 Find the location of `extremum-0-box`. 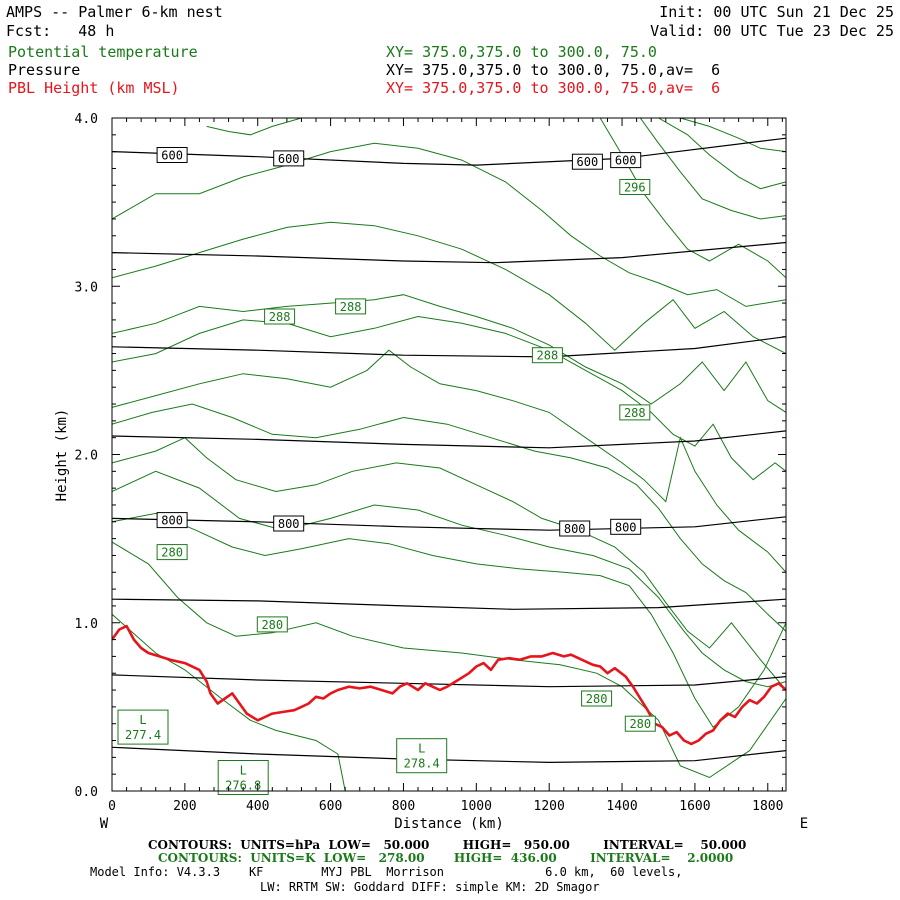

extremum-0-box is located at coordinates (143, 727).